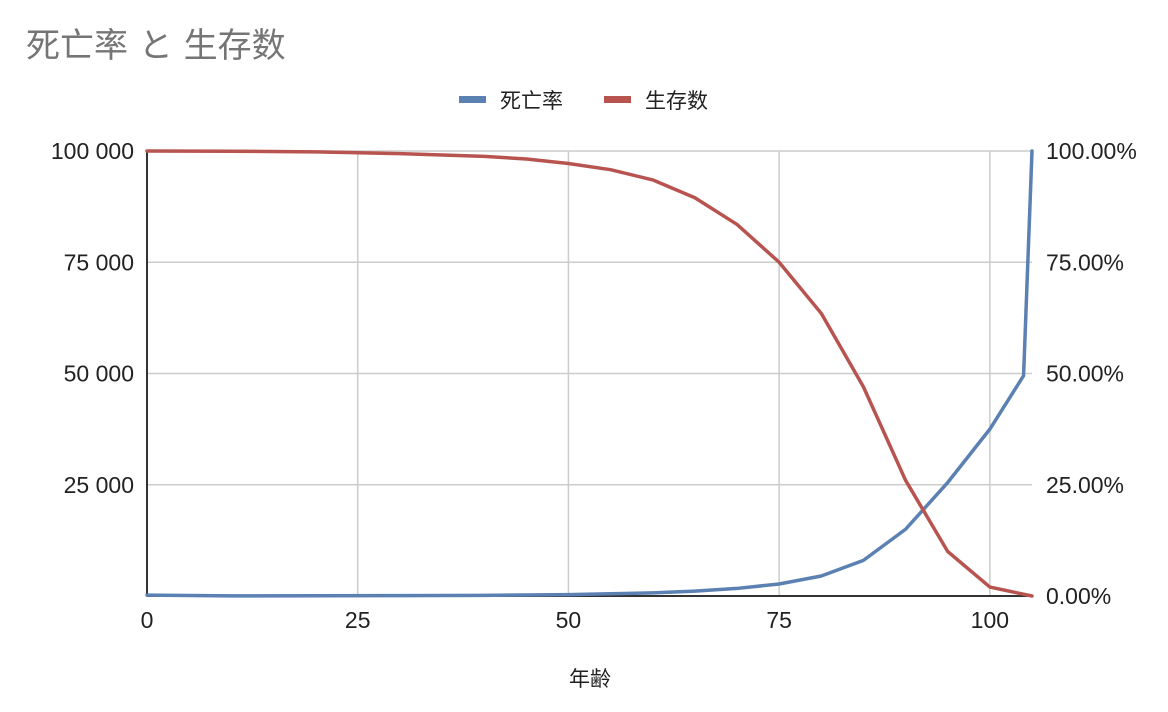 This screenshot has height=712, width=1168. I want to click on x-tick-label: 0, so click(147, 620).